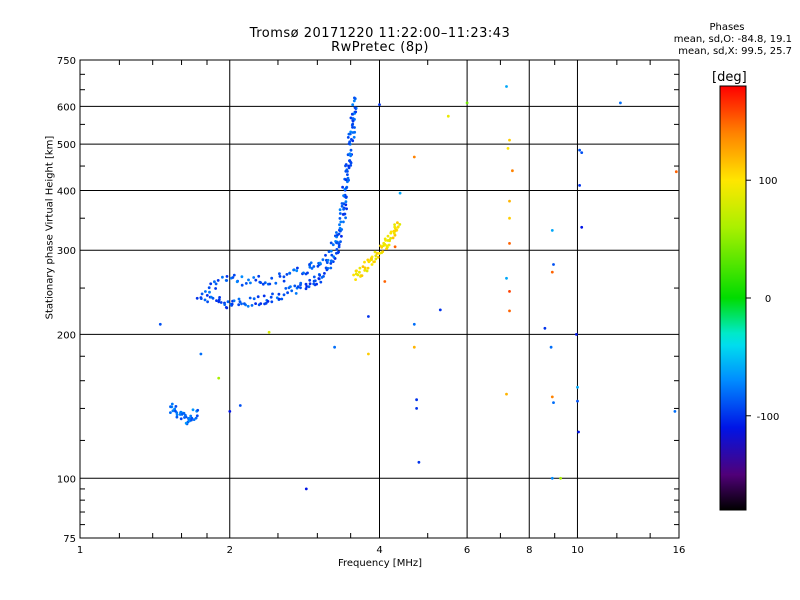 Image resolution: width=800 pixels, height=600 pixels. I want to click on x-tick-label: 16, so click(679, 550).